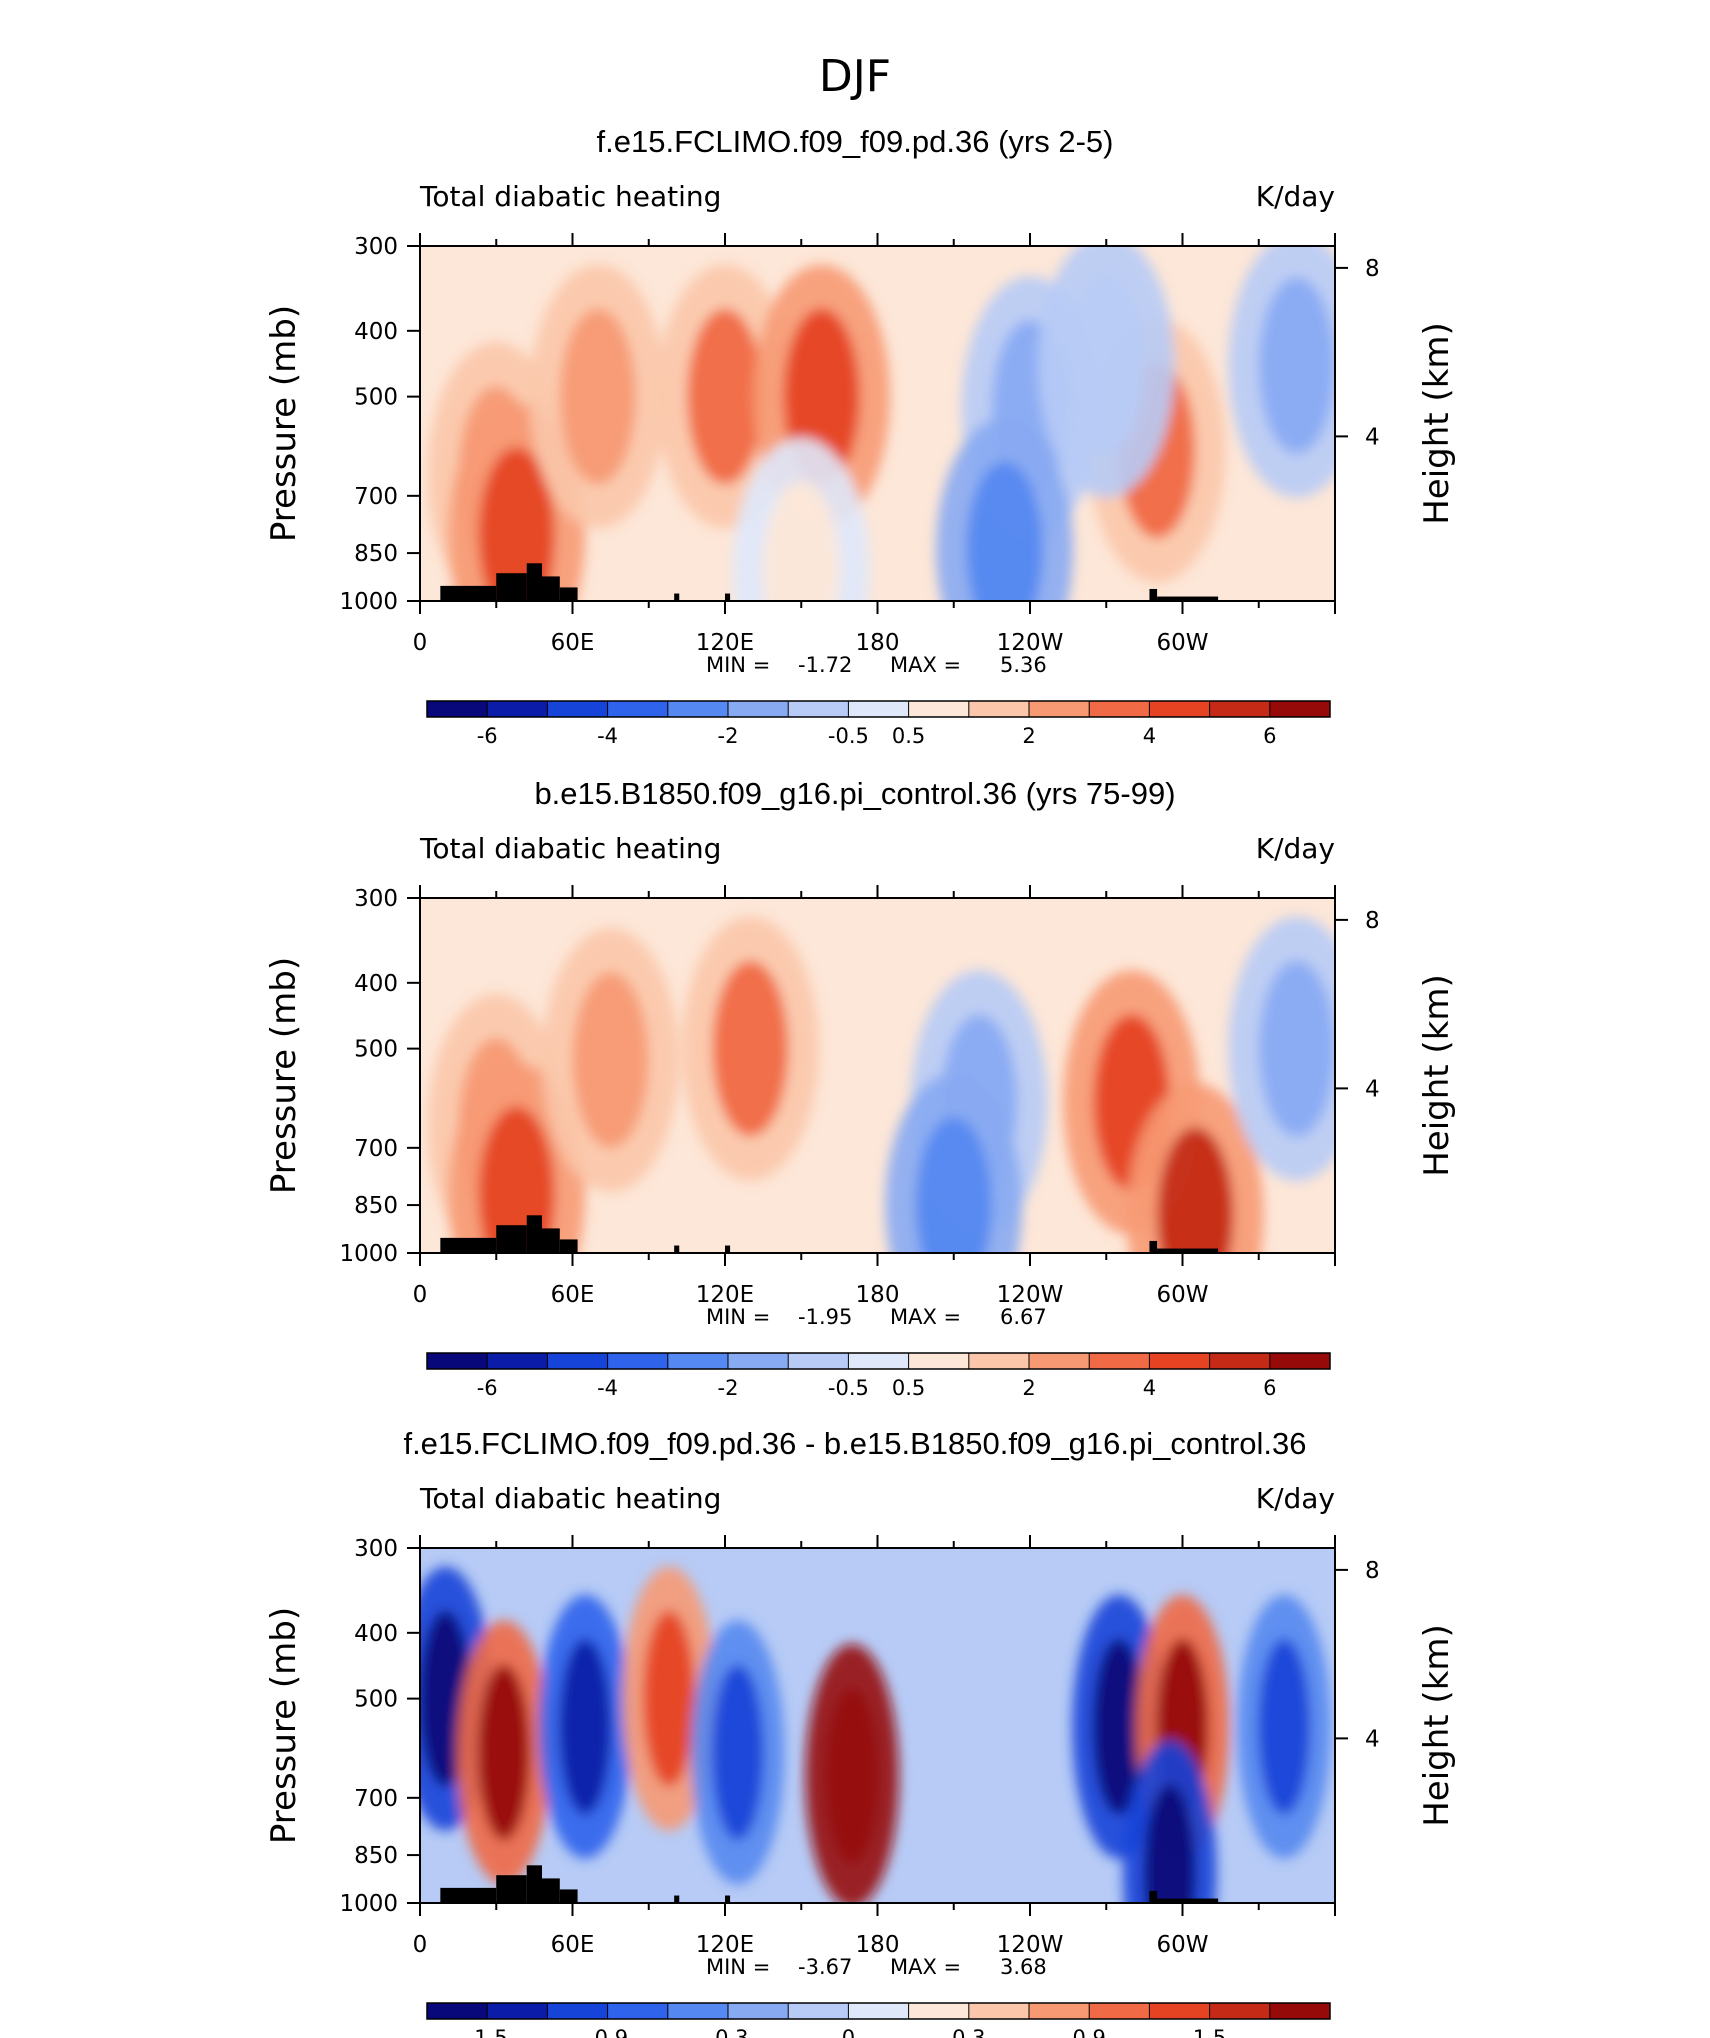  I want to click on min-value: -3.67, so click(825, 1967).